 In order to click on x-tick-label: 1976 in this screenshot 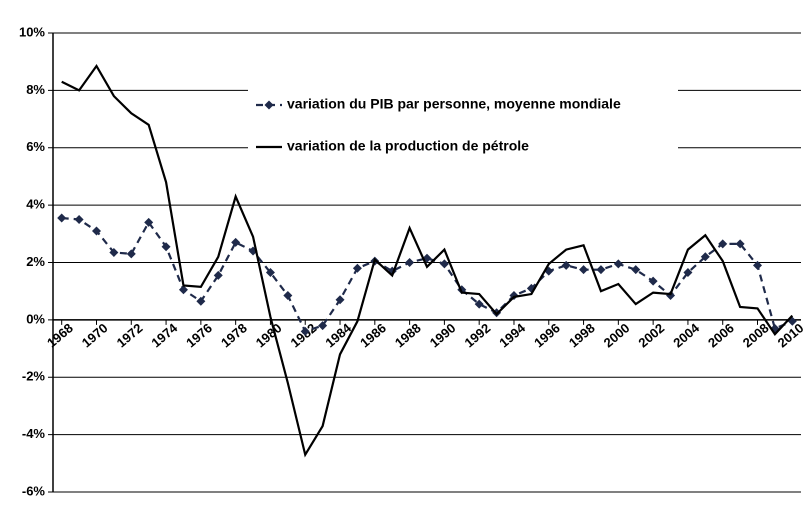, I will do `click(199, 335)`.